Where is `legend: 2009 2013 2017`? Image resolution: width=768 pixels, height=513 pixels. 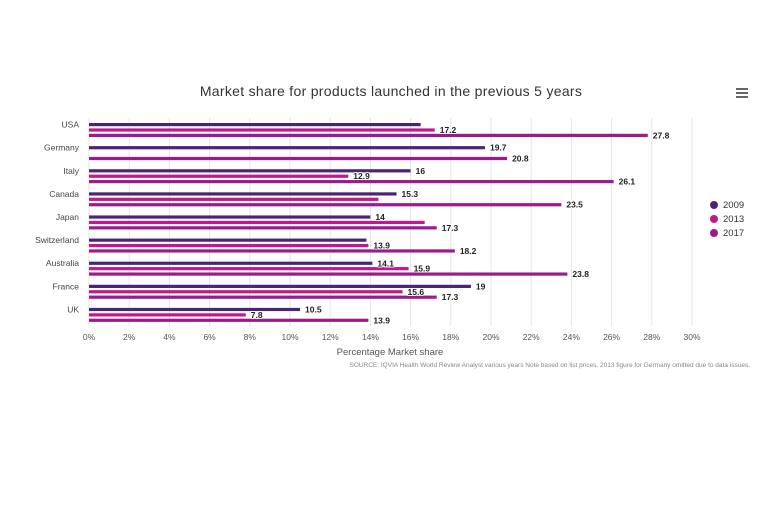
legend: 2009 2013 2017 is located at coordinates (727, 219).